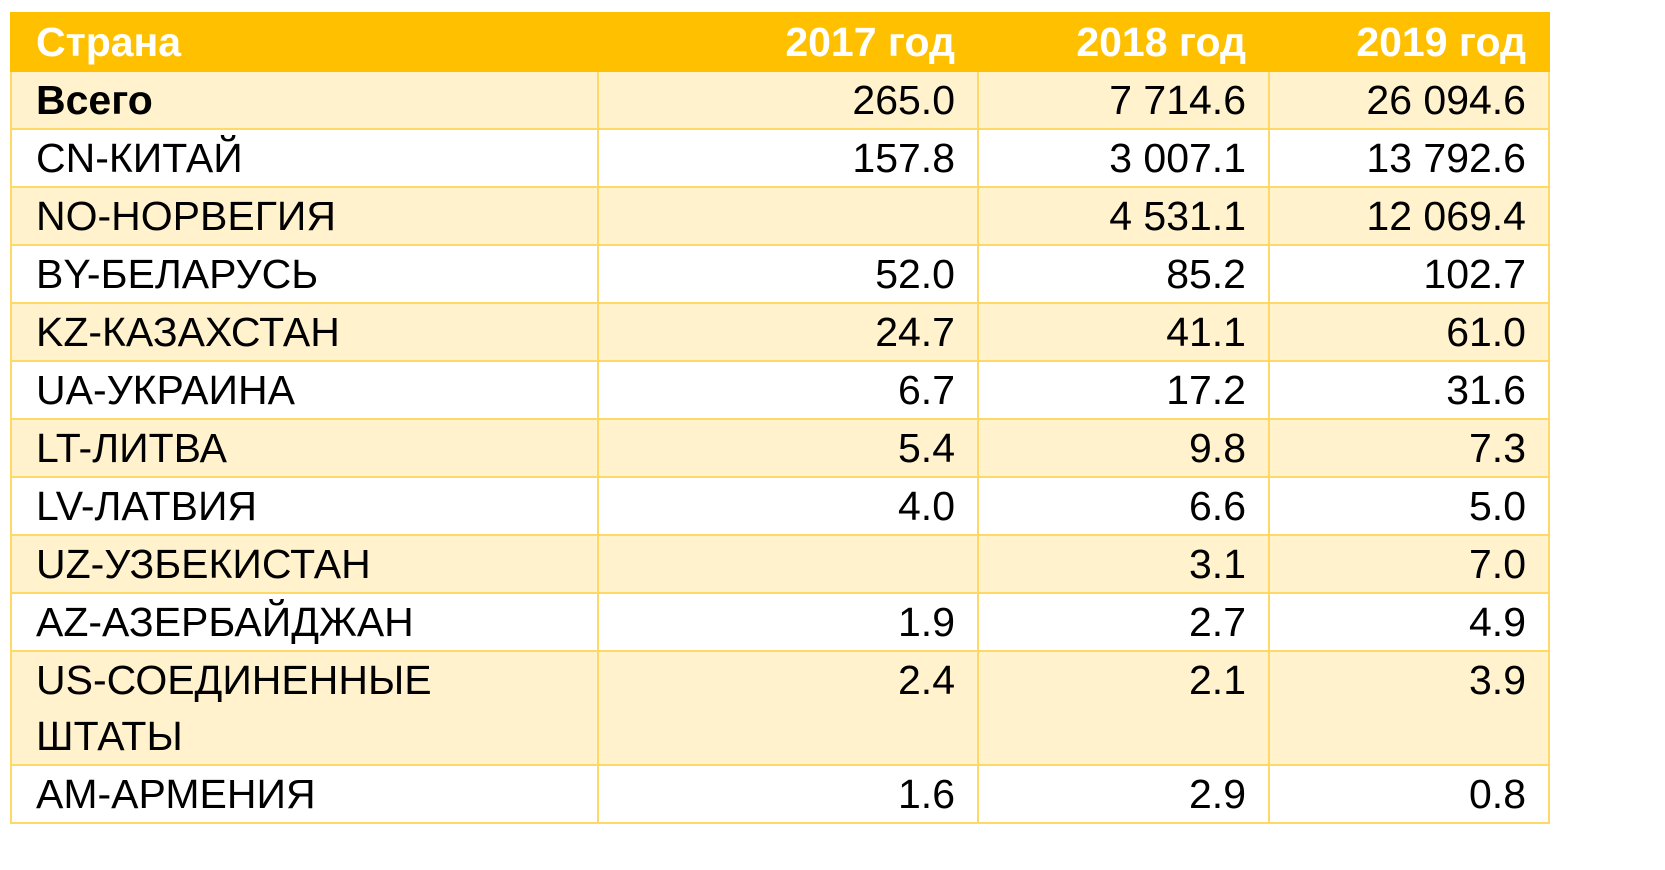 This screenshot has width=1665, height=870. What do you see at coordinates (1123, 158) in the screenshot?
I see `value-2018: 3 007.1` at bounding box center [1123, 158].